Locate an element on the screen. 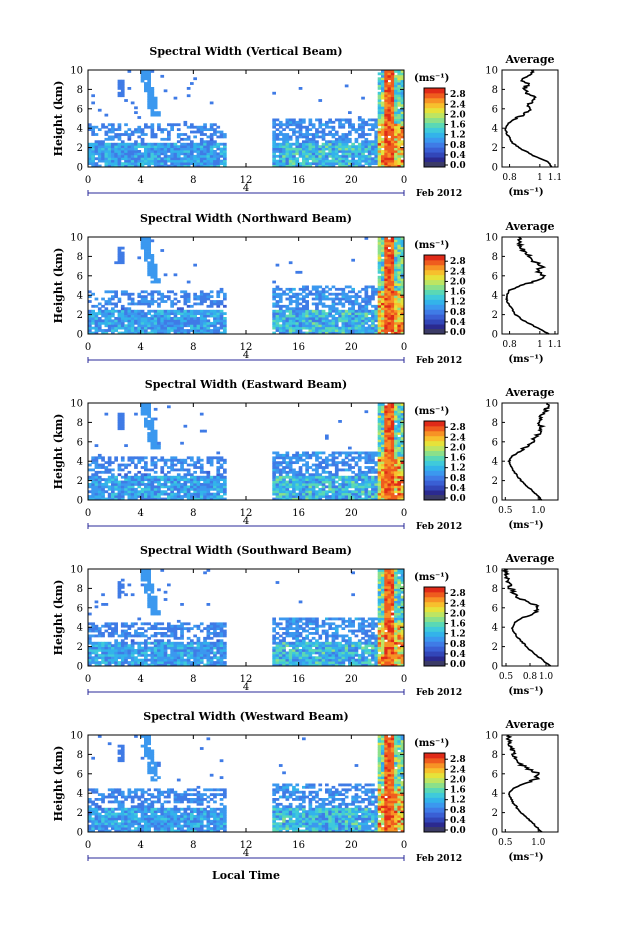 The width and height of the screenshot is (619, 929). average-y-tick-label: 10 is located at coordinates (491, 71).